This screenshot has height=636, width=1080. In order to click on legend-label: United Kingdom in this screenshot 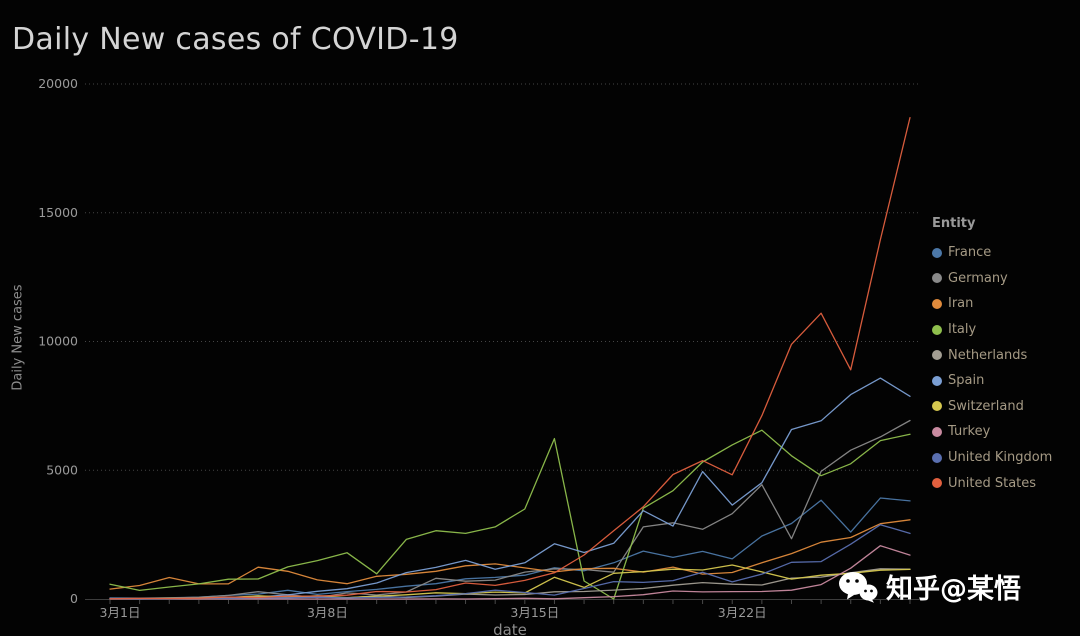, I will do `click(1000, 458)`.